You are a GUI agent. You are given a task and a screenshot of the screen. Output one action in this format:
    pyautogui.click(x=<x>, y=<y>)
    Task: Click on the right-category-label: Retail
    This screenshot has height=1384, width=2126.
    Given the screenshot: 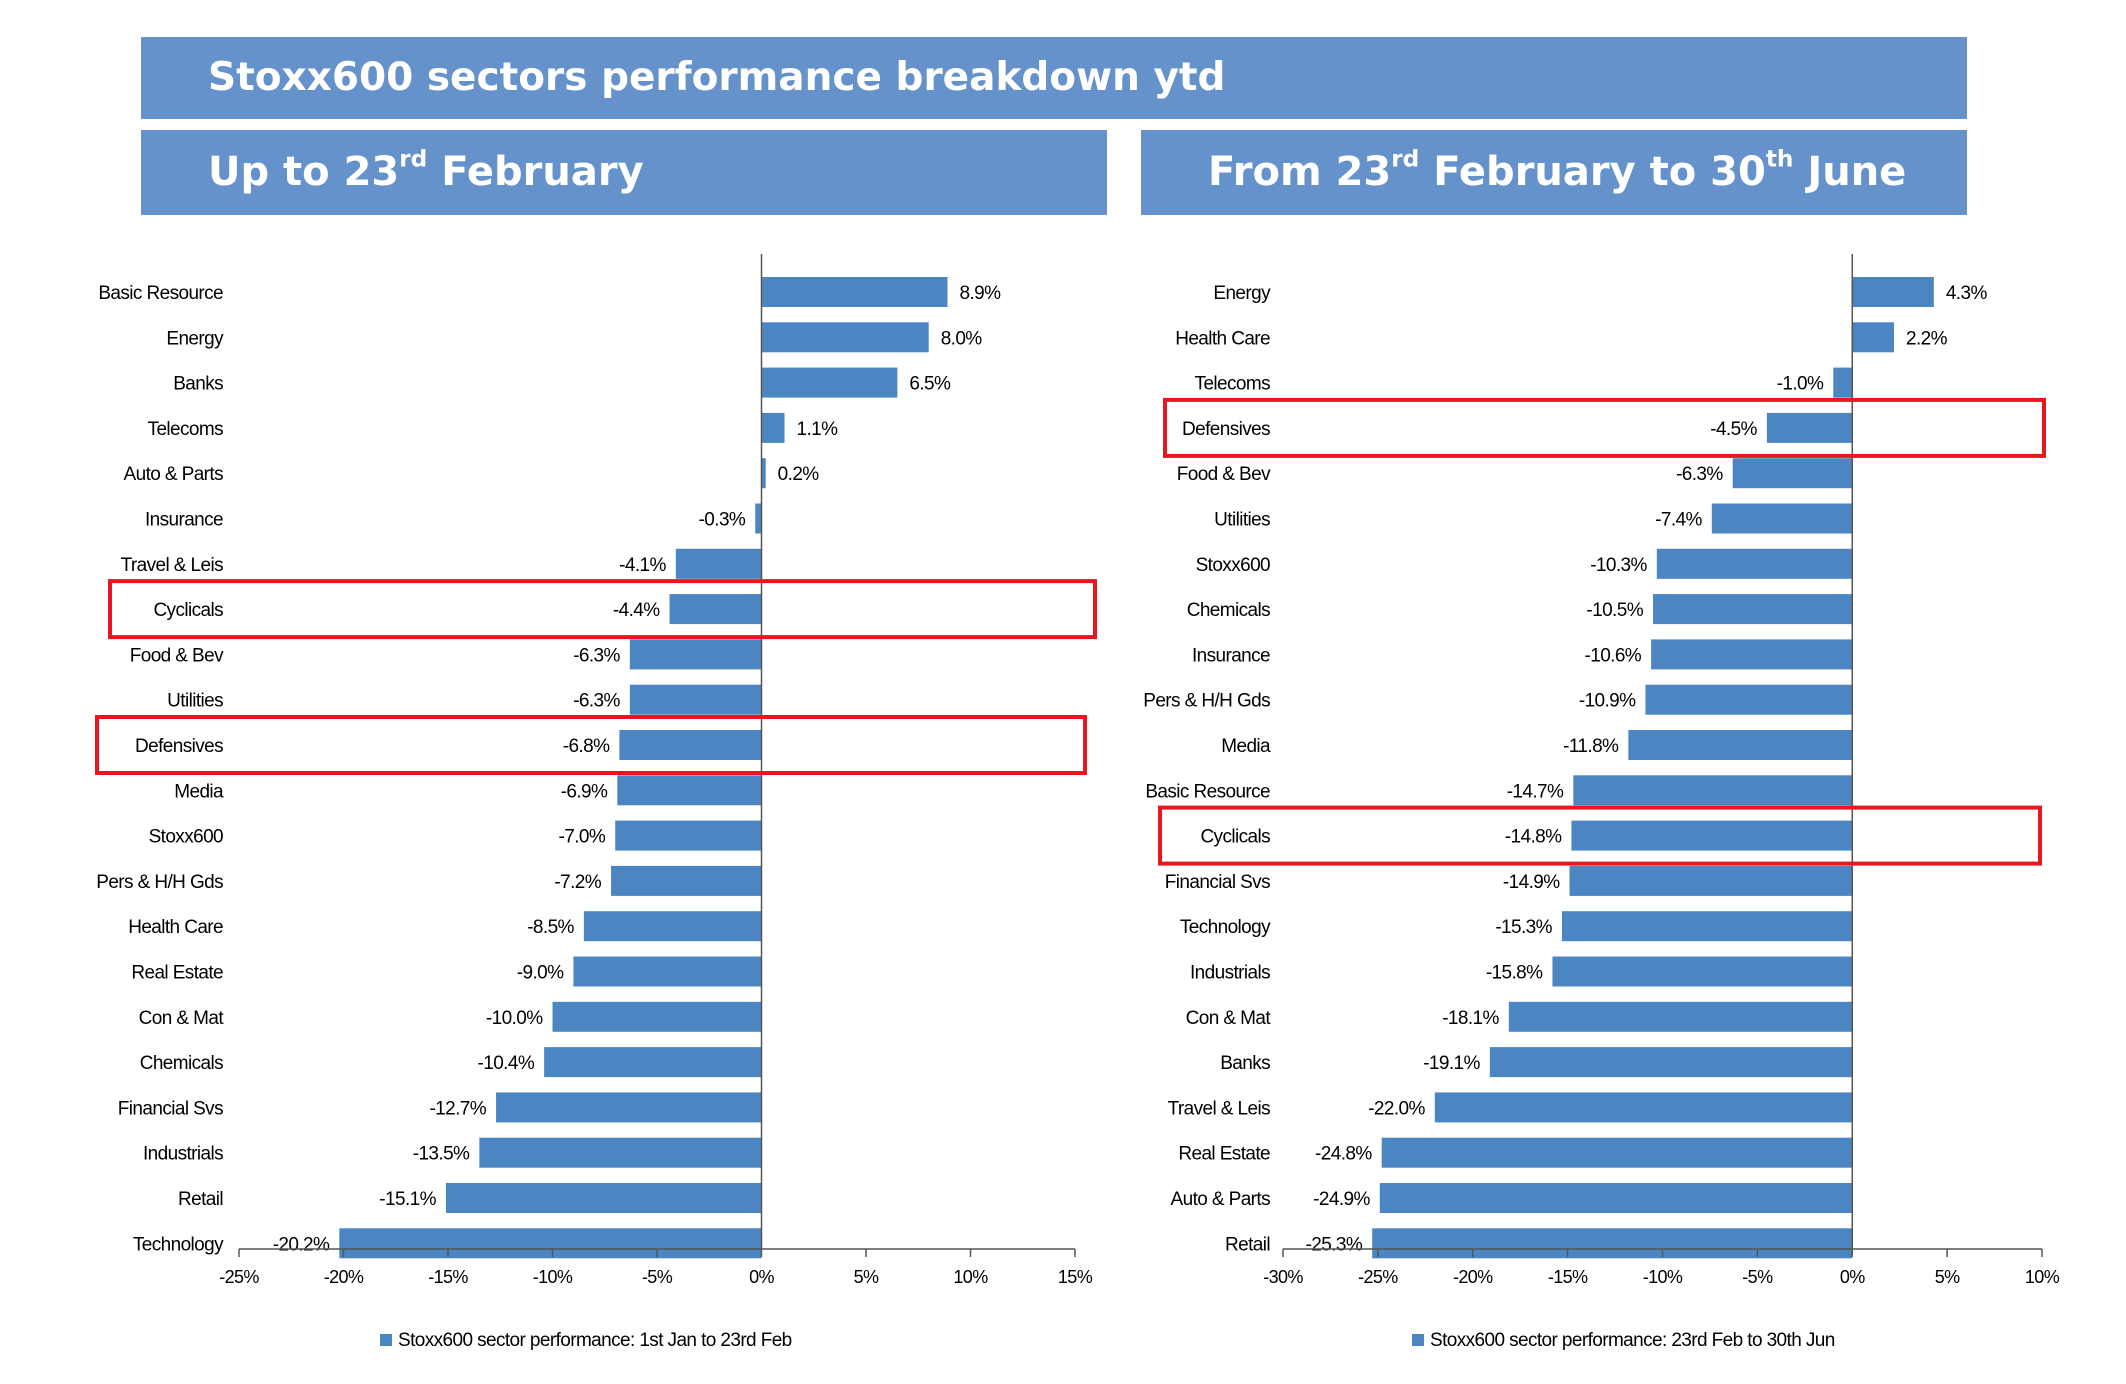 What is the action you would take?
    pyautogui.click(x=1247, y=1244)
    